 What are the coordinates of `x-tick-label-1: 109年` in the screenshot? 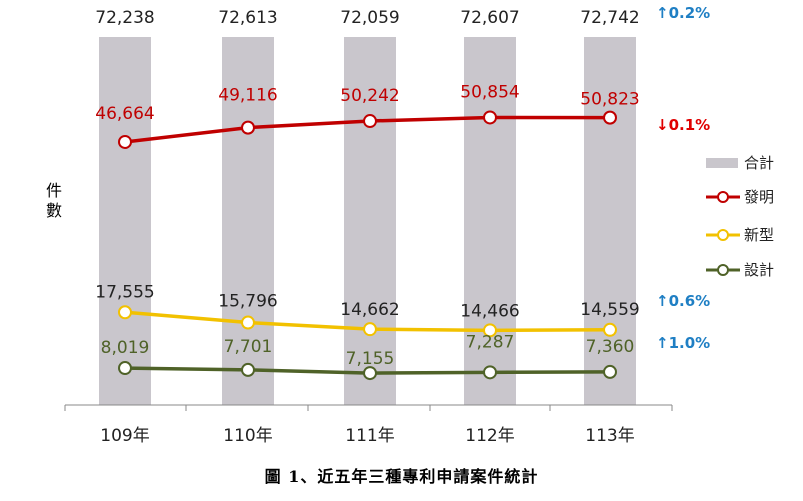 It's located at (124, 436).